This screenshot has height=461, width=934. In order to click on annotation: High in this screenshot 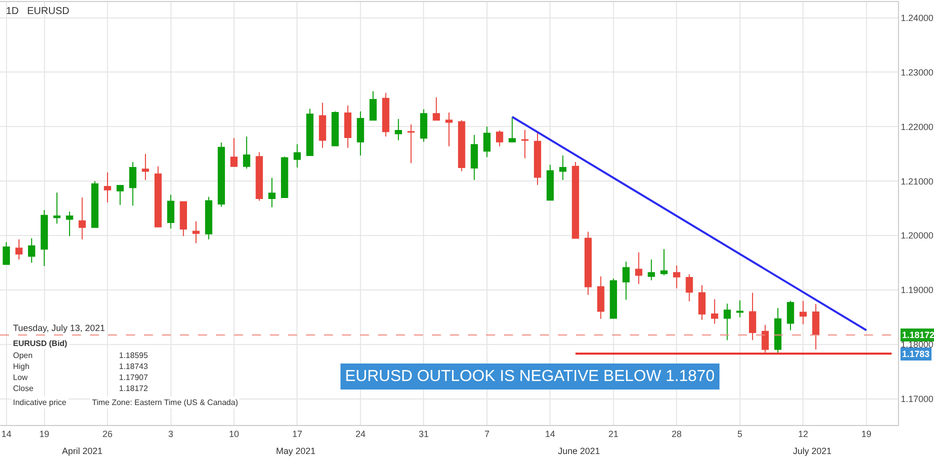, I will do `click(21, 366)`.